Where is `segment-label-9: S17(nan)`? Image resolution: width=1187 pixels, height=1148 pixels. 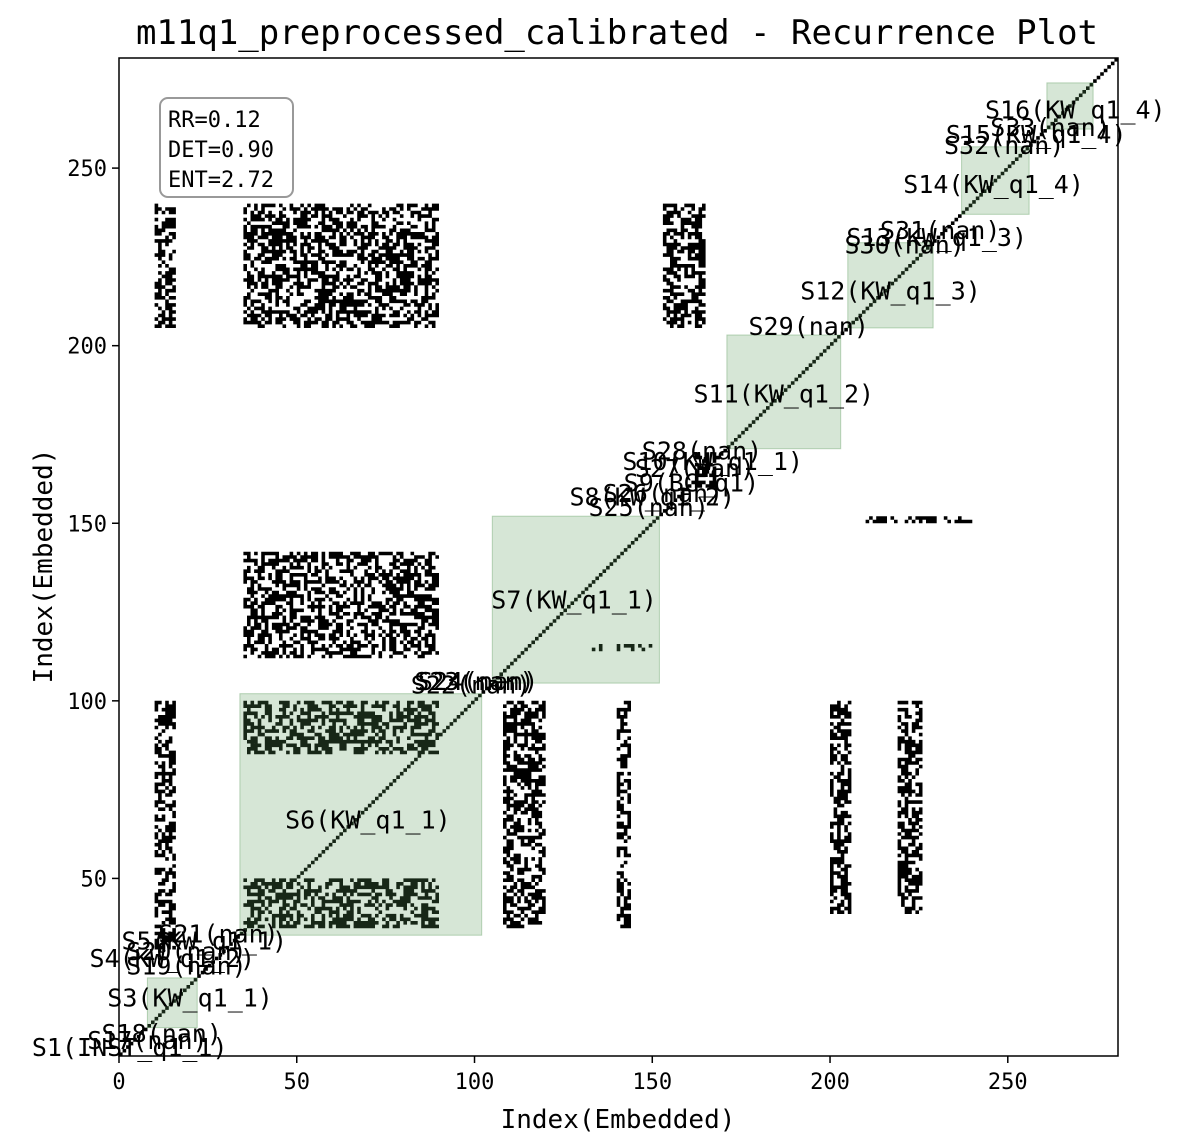
segment-label-9: S17(nan) is located at coordinates (147, 1040).